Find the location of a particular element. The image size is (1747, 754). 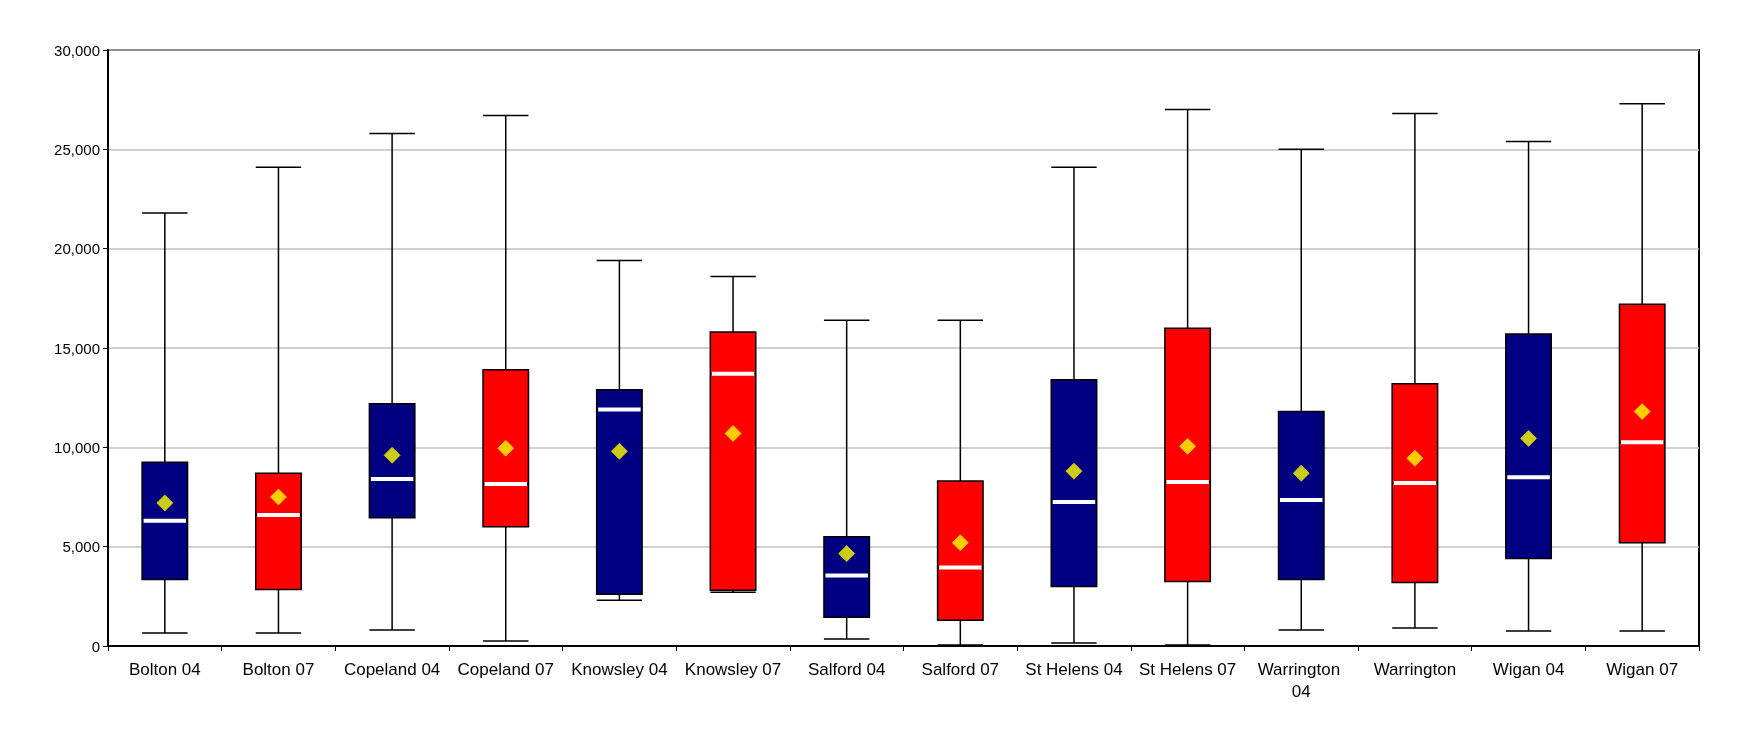

x-tick-label: Salford 04 is located at coordinates (846, 669).